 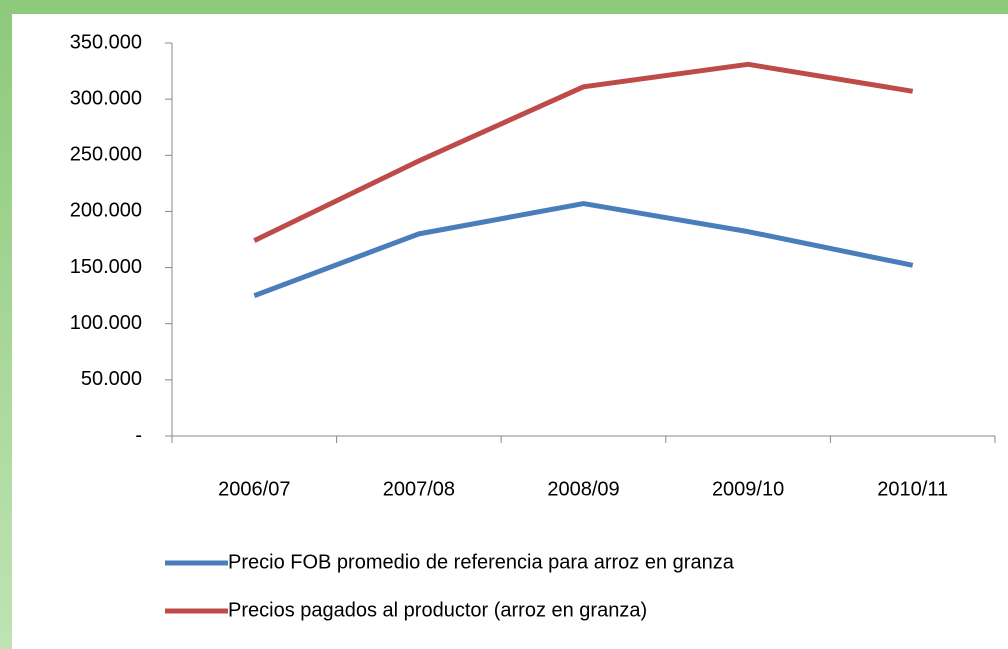 What do you see at coordinates (106, 98) in the screenshot?
I see `y-tick-label: 300.000` at bounding box center [106, 98].